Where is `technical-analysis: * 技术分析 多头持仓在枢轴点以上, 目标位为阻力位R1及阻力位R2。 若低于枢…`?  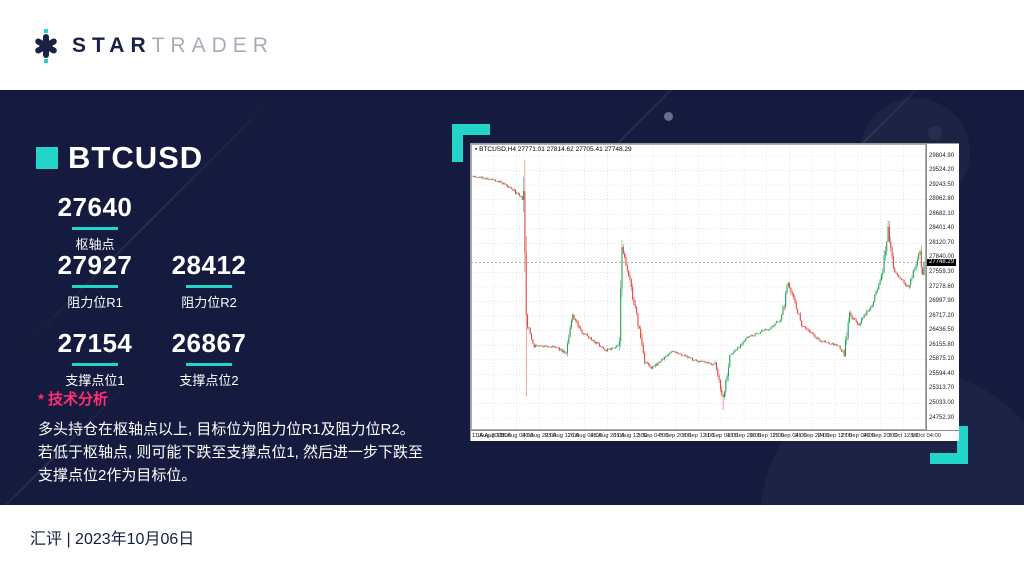
technical-analysis: * 技术分析 多头持仓在枢轴点以上, 目标位为阻力位R1及阻力位R2。 若低于枢… is located at coordinates (248, 437).